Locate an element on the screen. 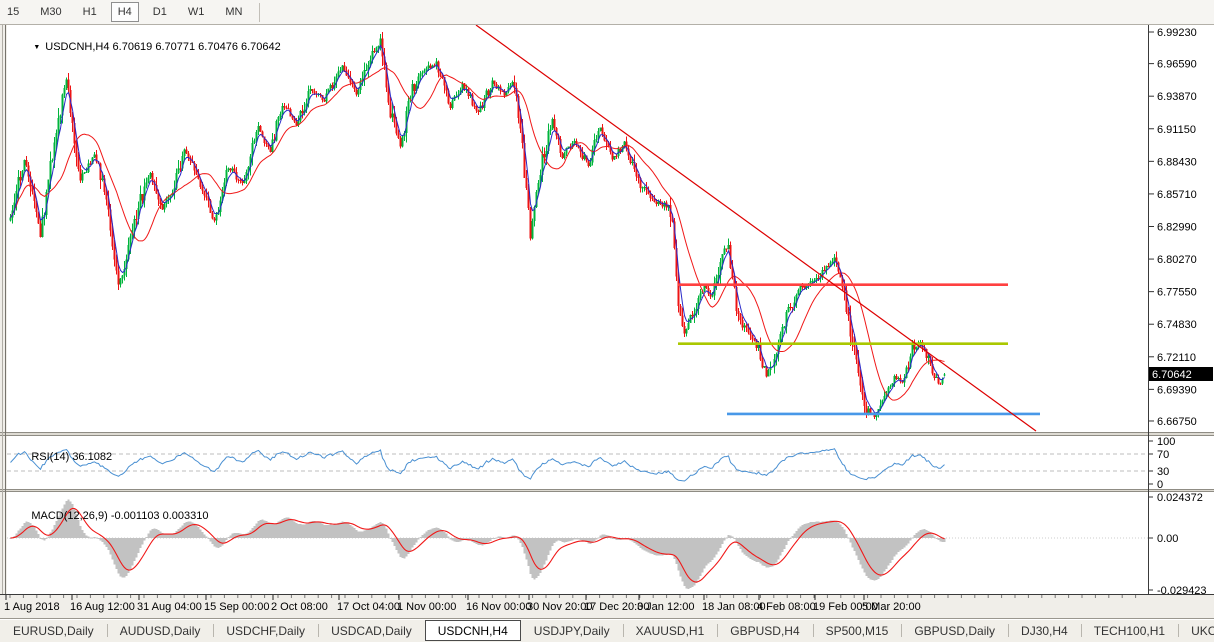 Image resolution: width=1214 pixels, height=642 pixels. timeframe-button-D1: D1 is located at coordinates (159, 12).